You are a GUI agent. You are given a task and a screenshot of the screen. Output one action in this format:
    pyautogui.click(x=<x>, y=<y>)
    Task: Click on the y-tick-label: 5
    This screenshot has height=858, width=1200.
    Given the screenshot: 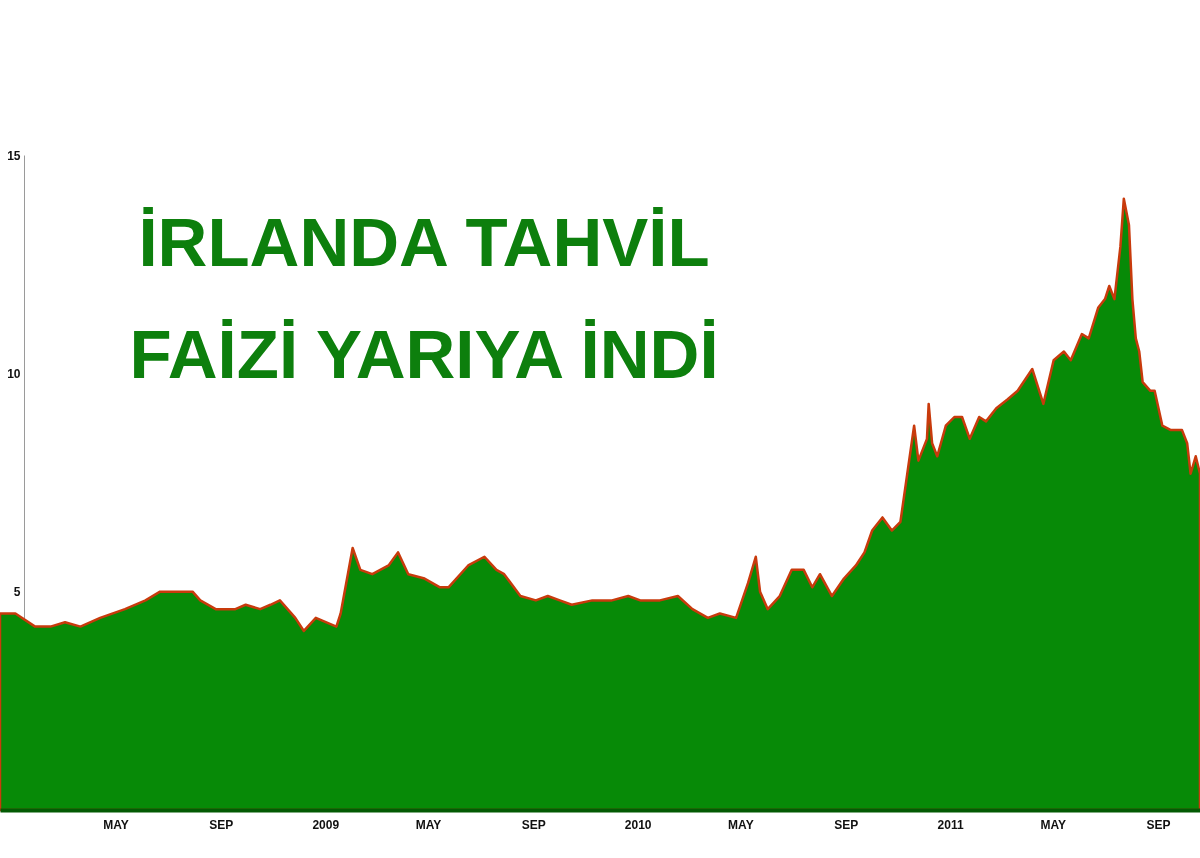 What is the action you would take?
    pyautogui.click(x=17, y=592)
    